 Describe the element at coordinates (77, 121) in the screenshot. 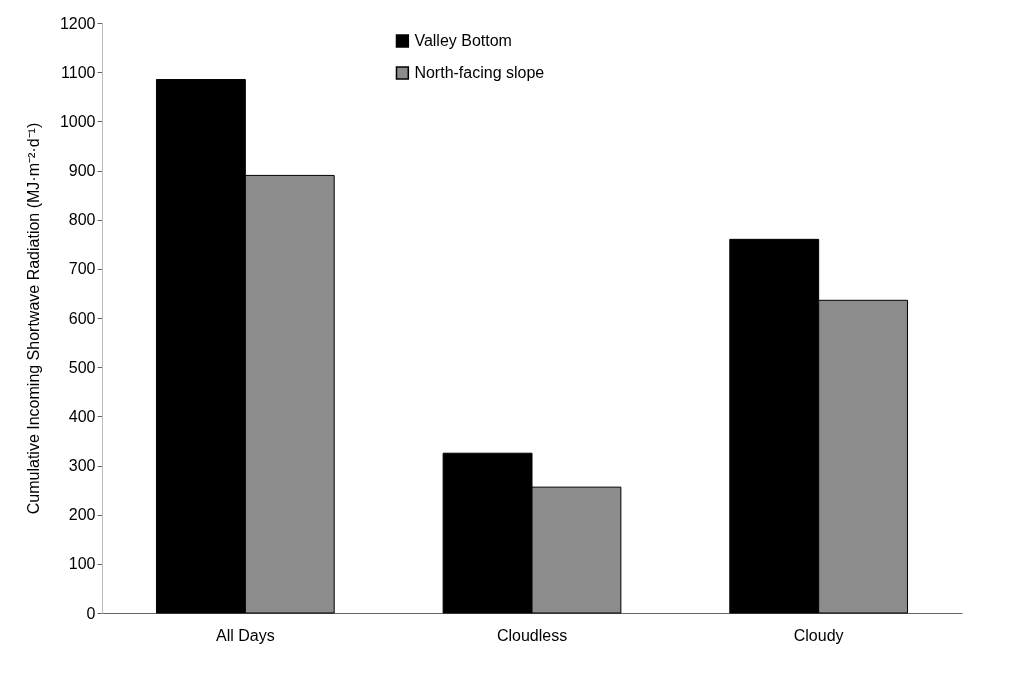

I see `y-tick-label: 1000` at that location.